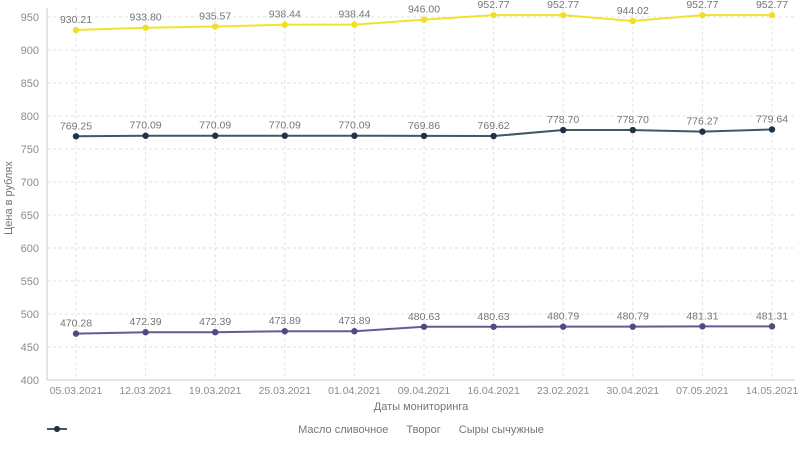 This screenshot has height=450, width=800. Describe the element at coordinates (57, 429) in the screenshot. I see `legend-marker-icon` at that location.